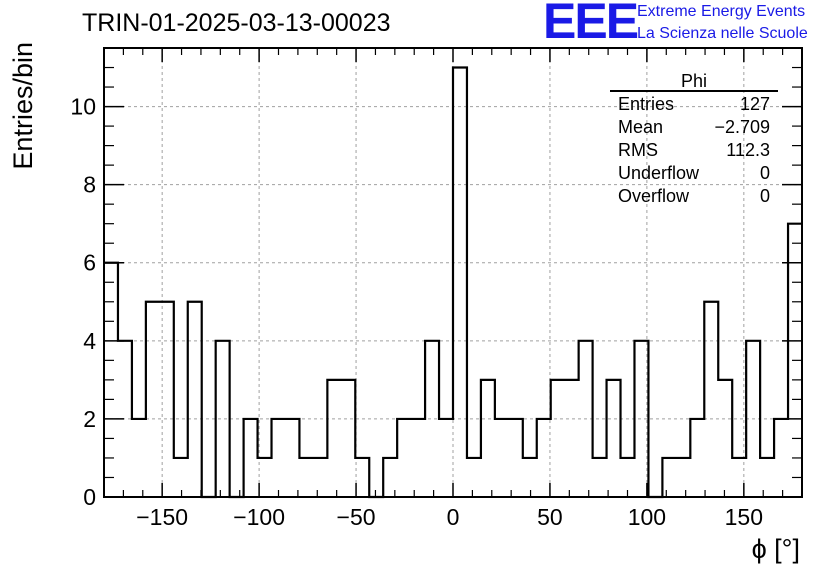 This screenshot has height=572, width=836. Describe the element at coordinates (89, 341) in the screenshot. I see `y-tick-label: 4` at that location.